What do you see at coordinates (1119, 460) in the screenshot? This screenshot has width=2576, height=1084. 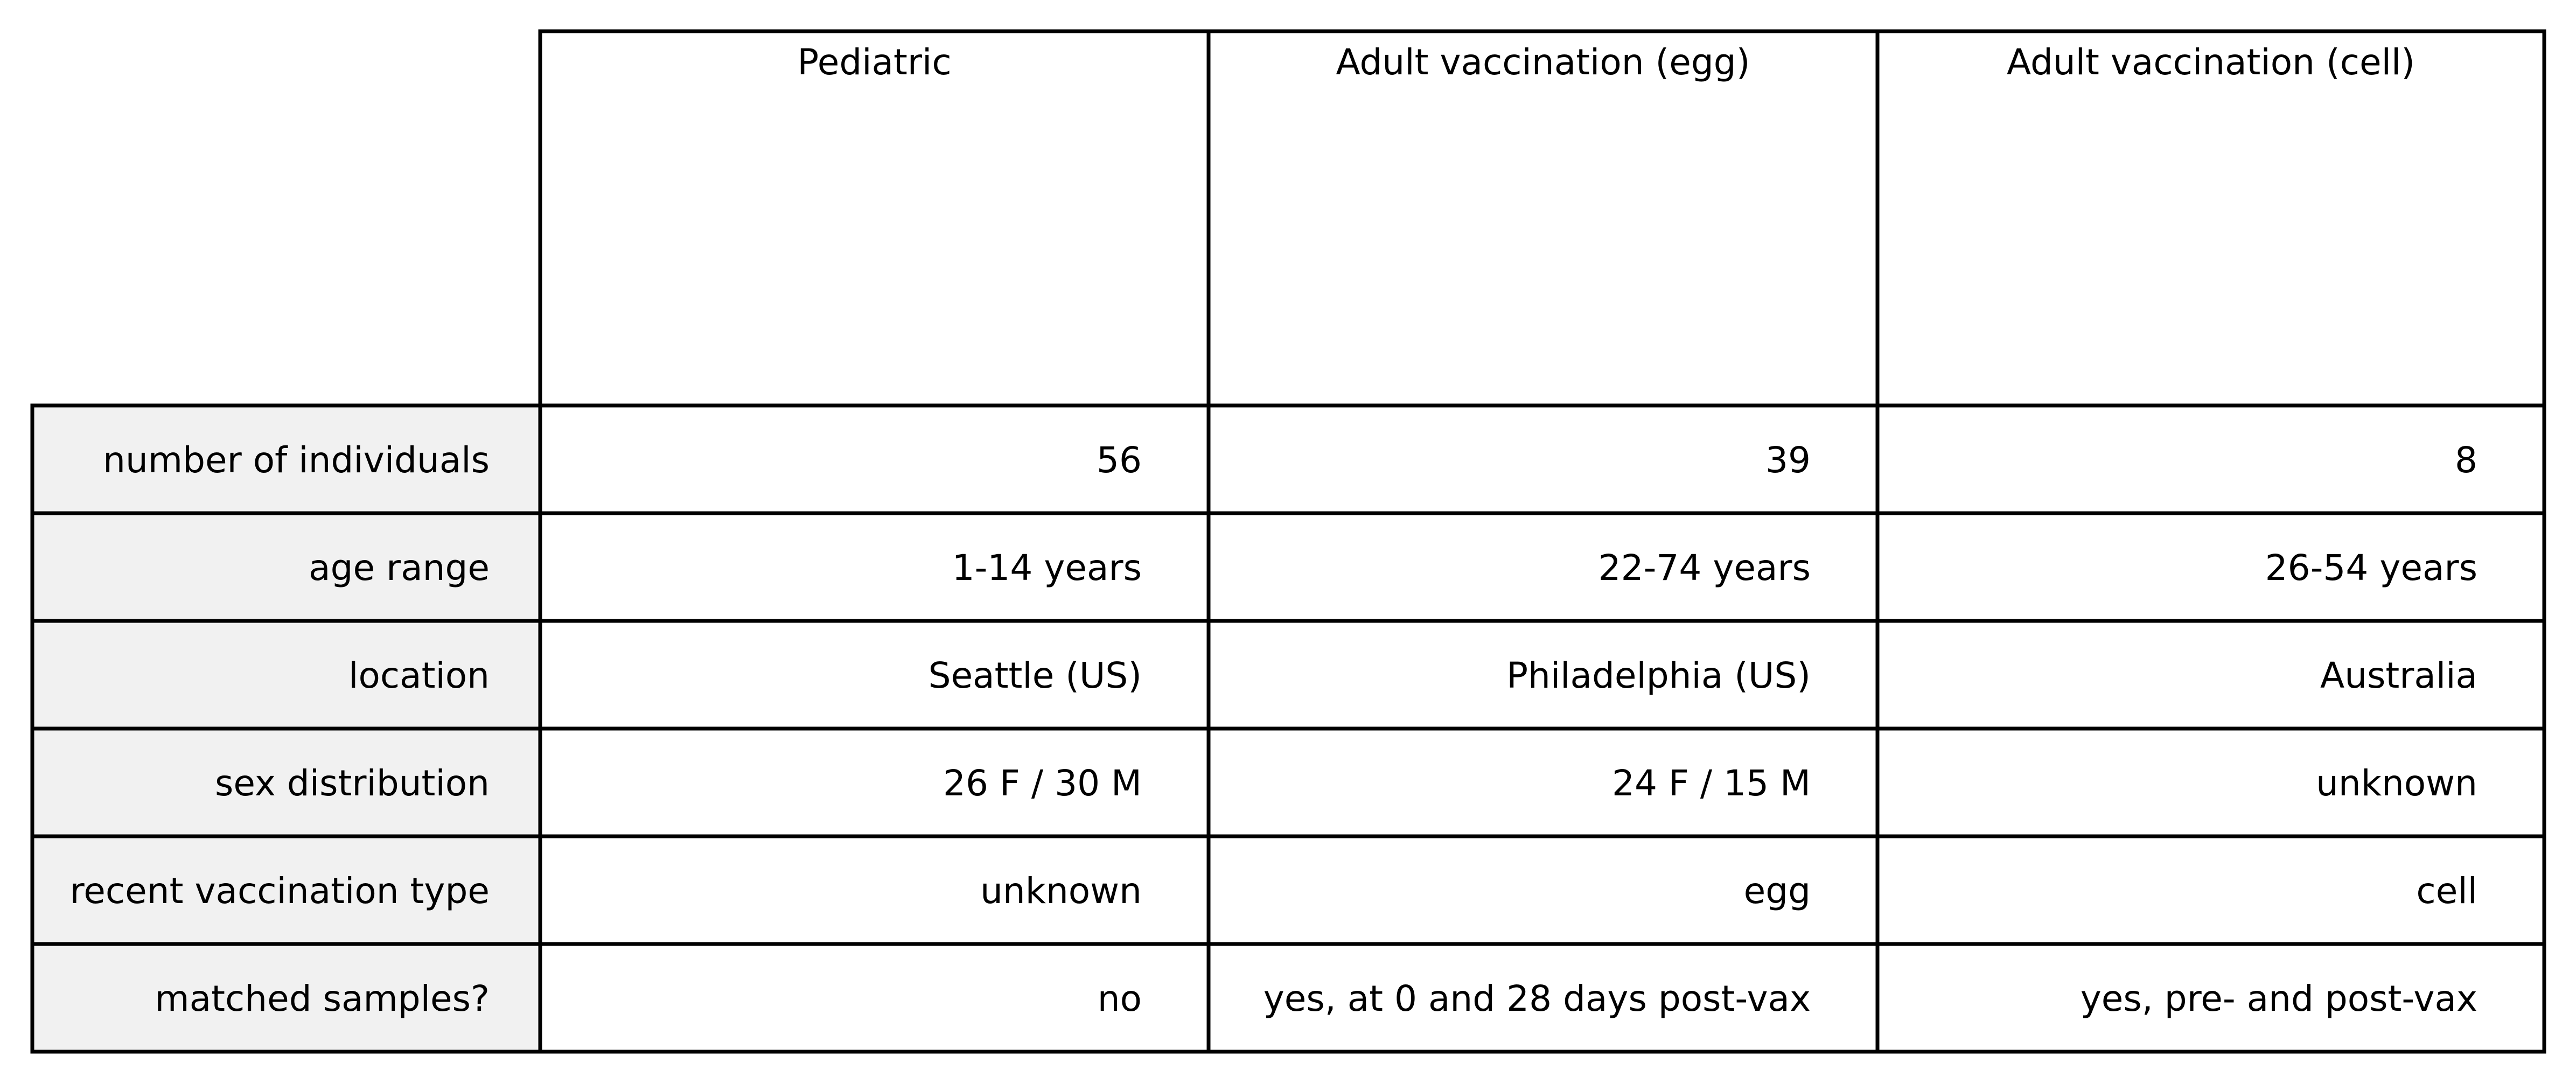 I see `cell-value: 56` at bounding box center [1119, 460].